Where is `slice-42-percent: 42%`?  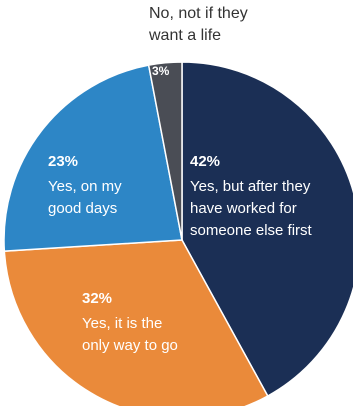 slice-42-percent: 42% is located at coordinates (205, 161).